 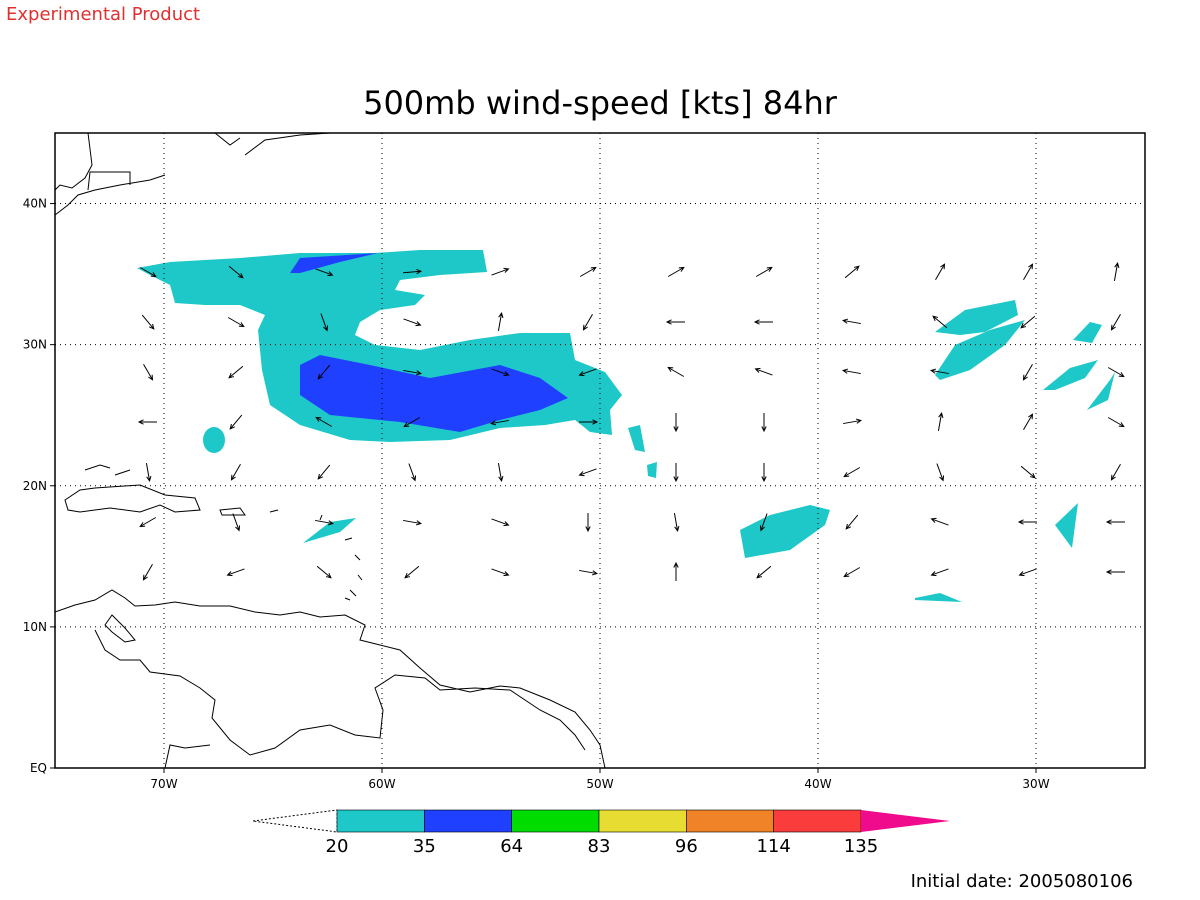 I want to click on lon-label: 40W, so click(x=817, y=784).